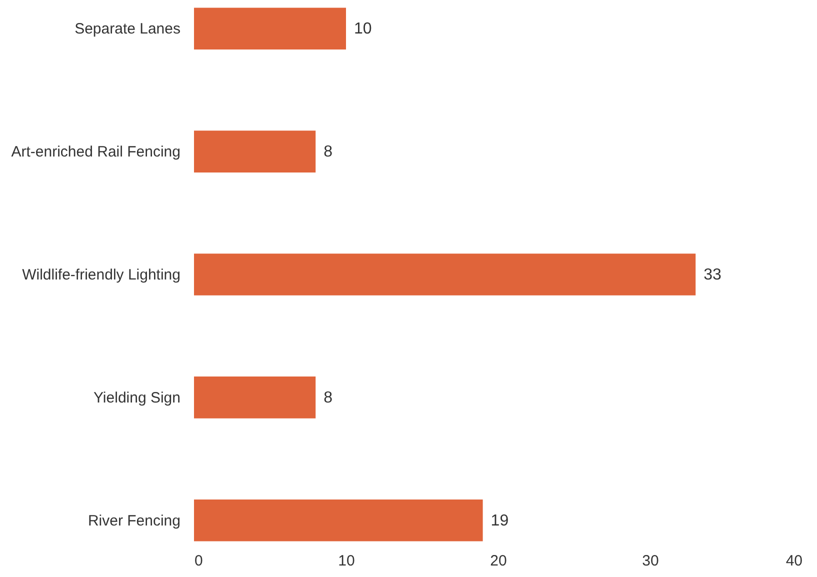 The image size is (817, 577). Describe the element at coordinates (498, 561) in the screenshot. I see `x-tick-label: 20` at that location.